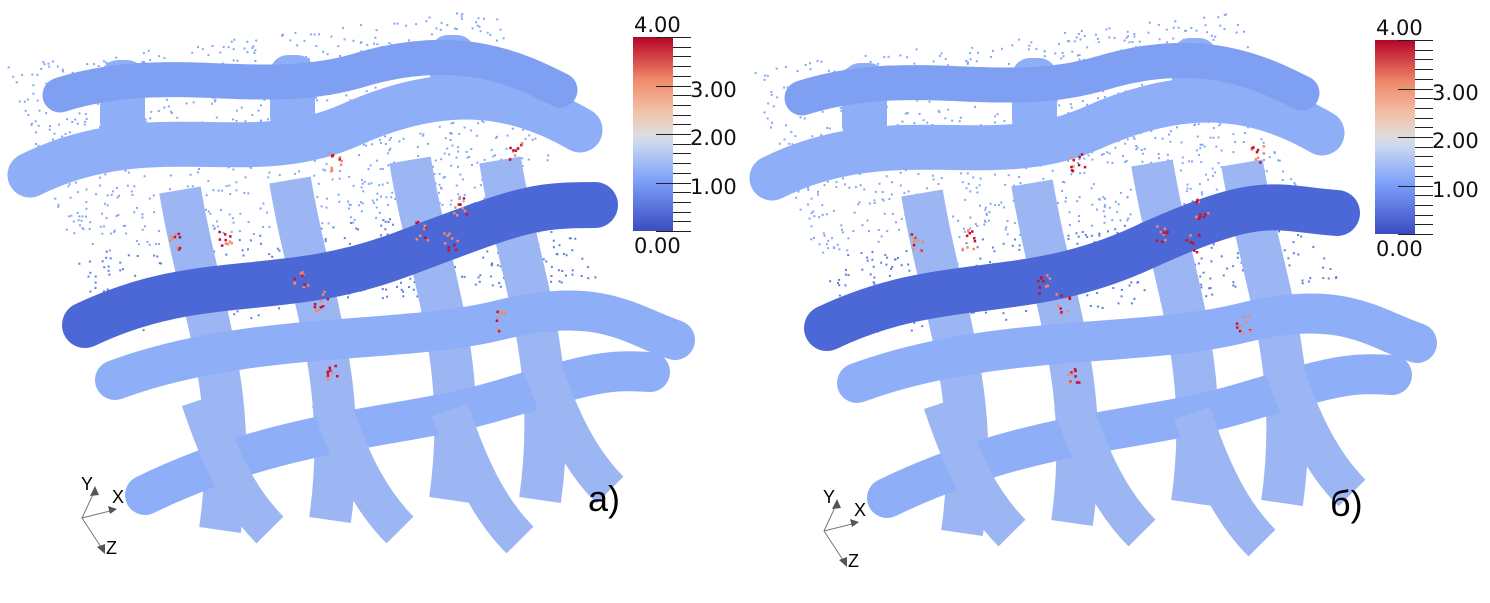 The width and height of the screenshot is (1490, 603). I want to click on panel-label: б), so click(1346, 503).